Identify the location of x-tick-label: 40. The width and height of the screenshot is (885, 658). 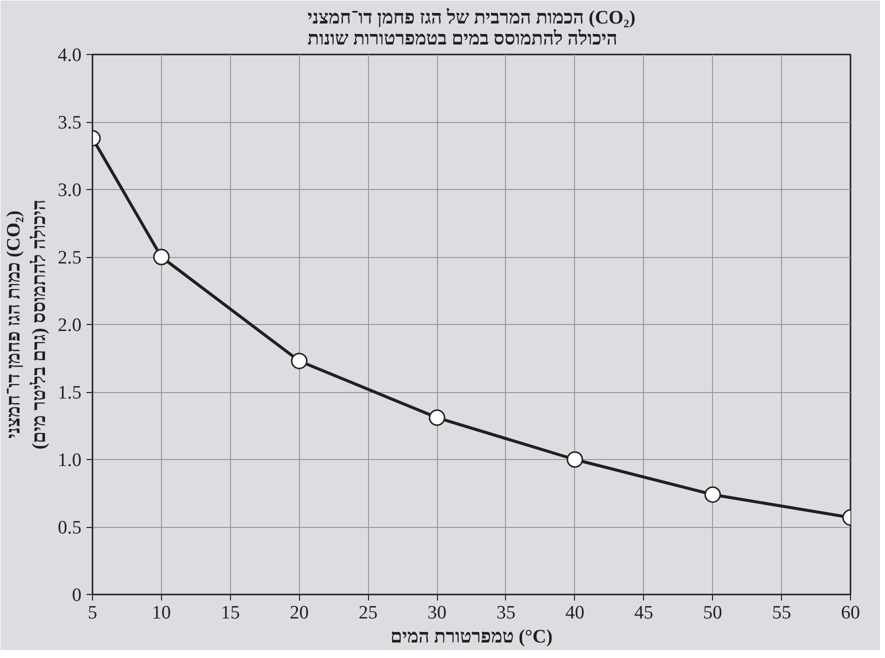
(574, 613).